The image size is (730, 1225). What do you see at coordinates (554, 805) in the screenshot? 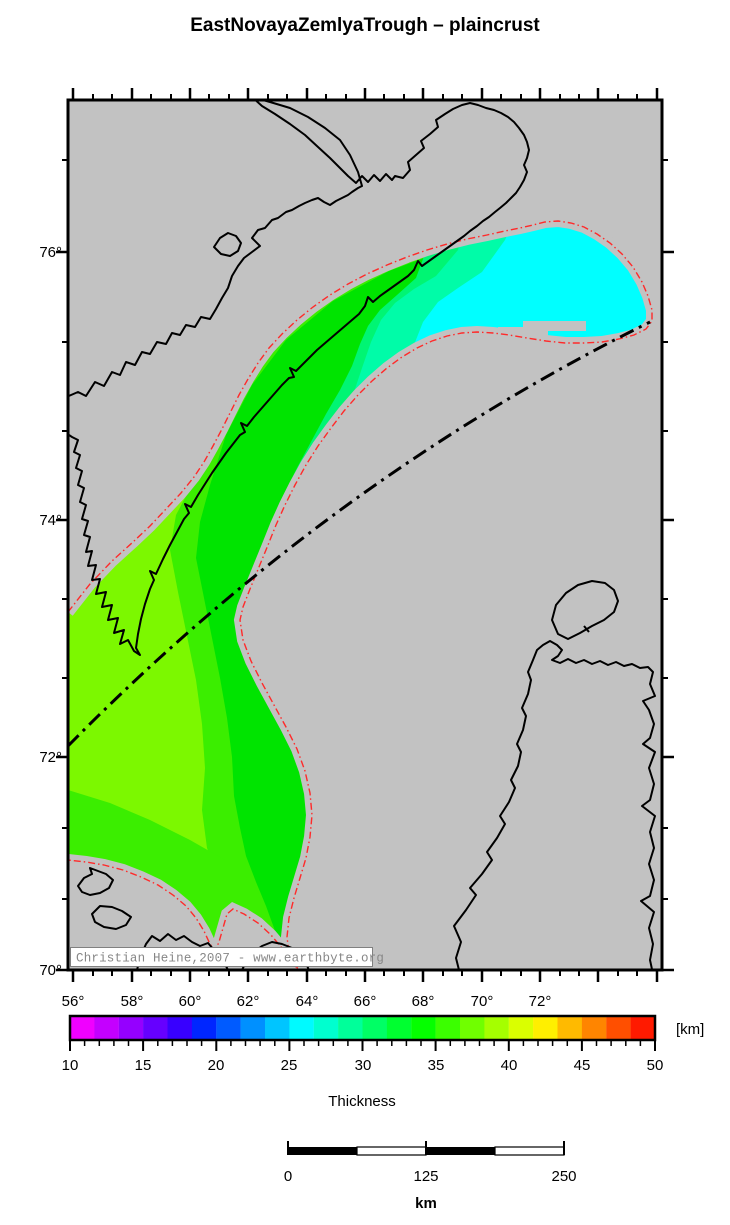
I see `mainland-coastline` at bounding box center [554, 805].